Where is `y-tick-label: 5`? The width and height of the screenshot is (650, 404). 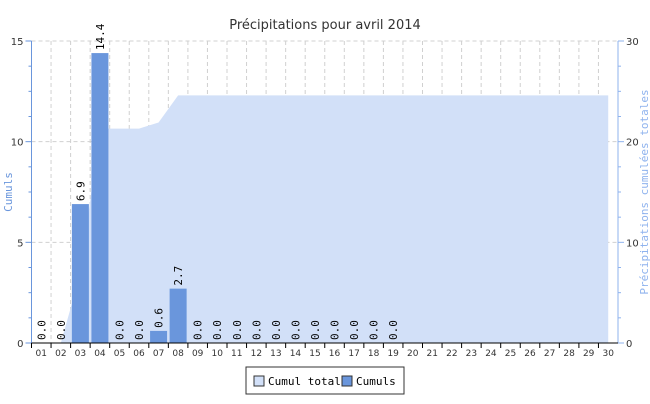 y-tick-label: 5 is located at coordinates (20, 243).